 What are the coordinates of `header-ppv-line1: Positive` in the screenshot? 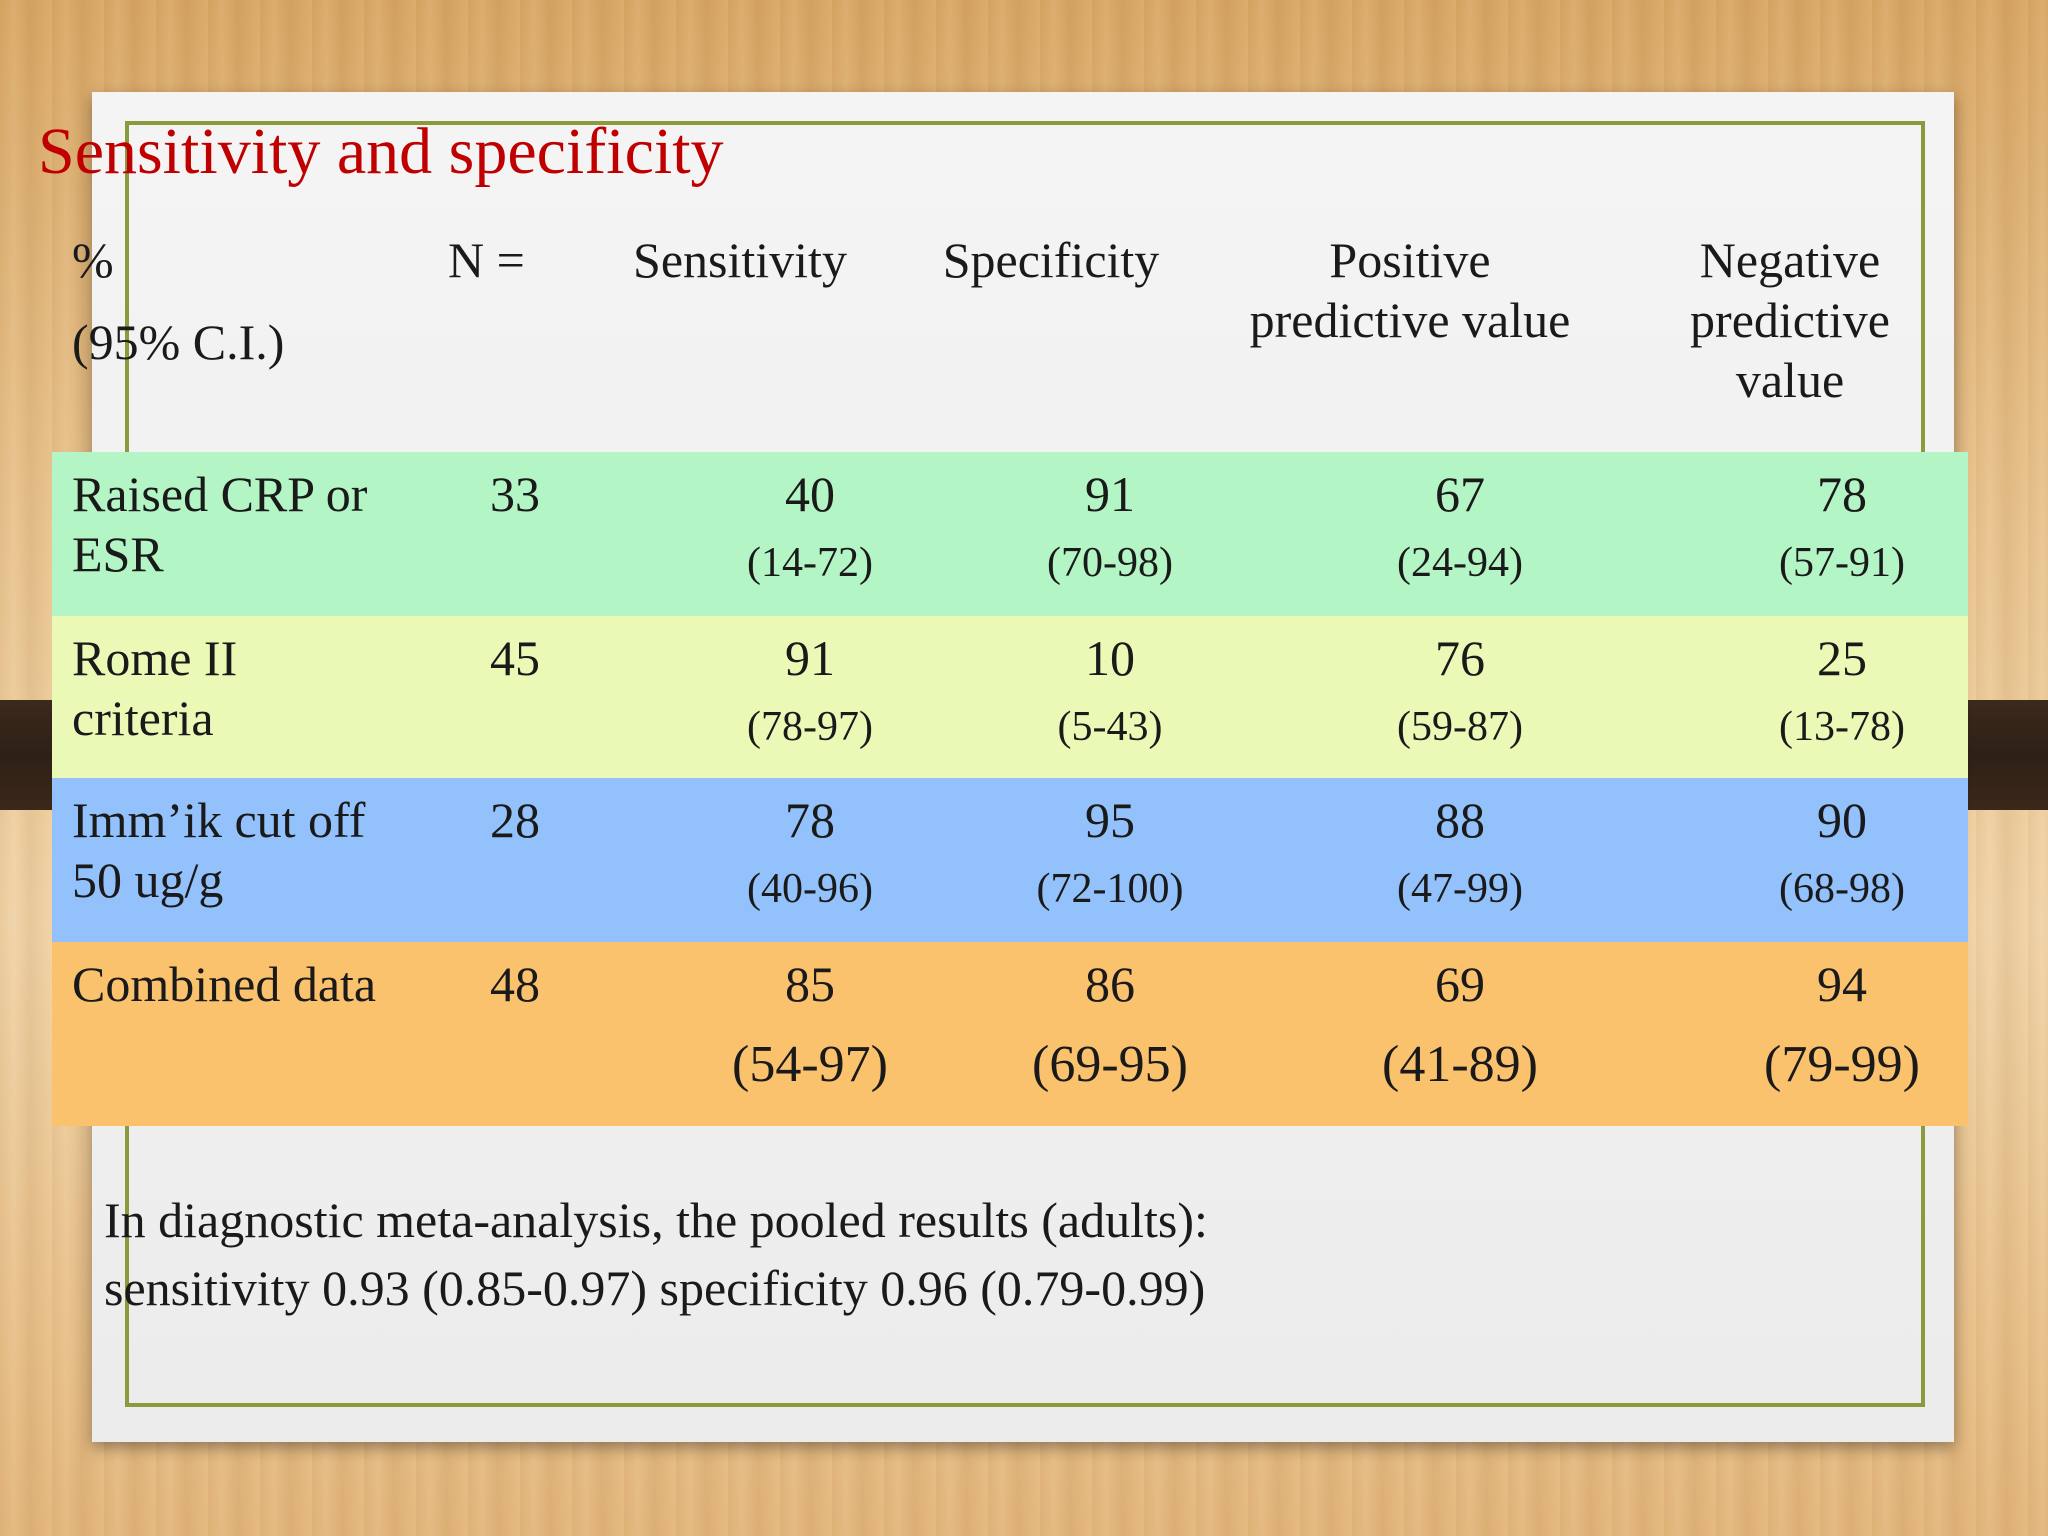 It's located at (1410, 260).